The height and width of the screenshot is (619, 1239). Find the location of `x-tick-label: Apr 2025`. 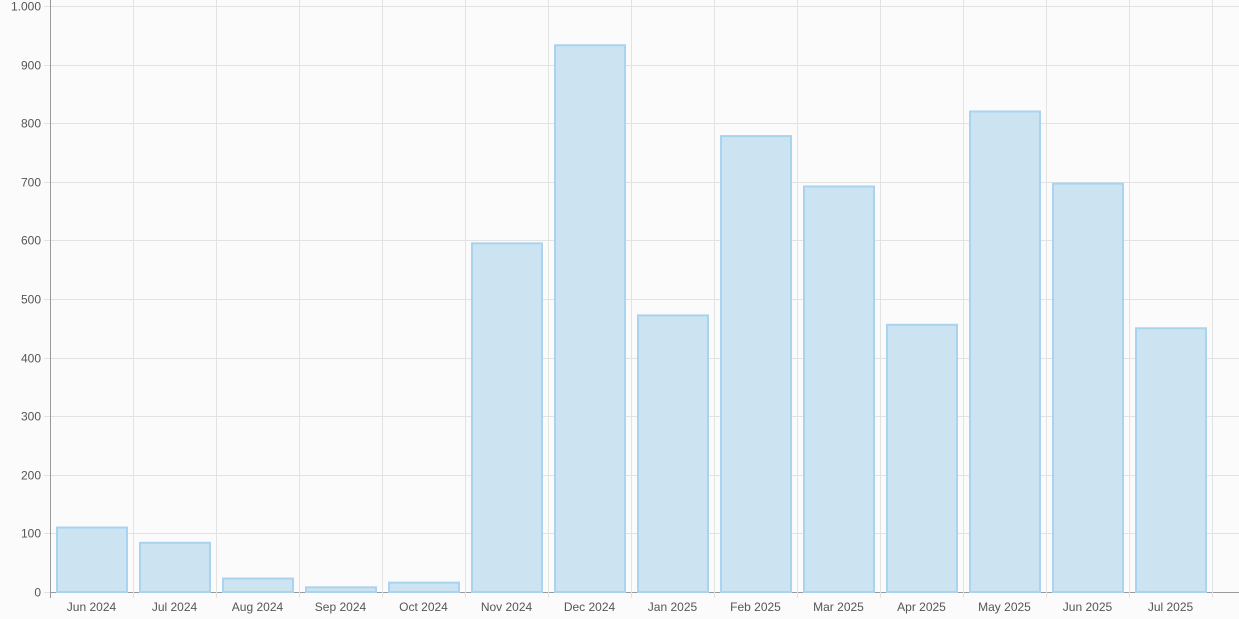

x-tick-label: Apr 2025 is located at coordinates (921, 607).